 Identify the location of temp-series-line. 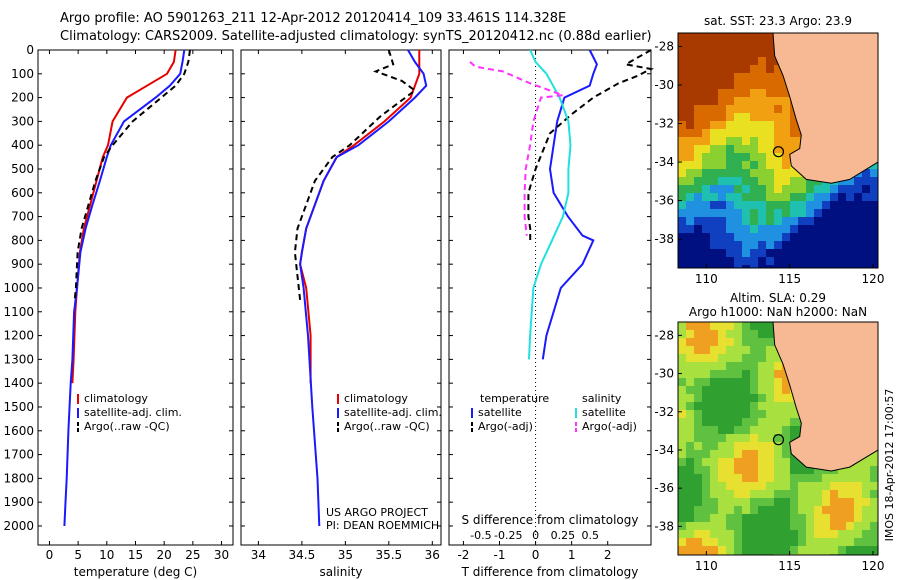
(132, 175).